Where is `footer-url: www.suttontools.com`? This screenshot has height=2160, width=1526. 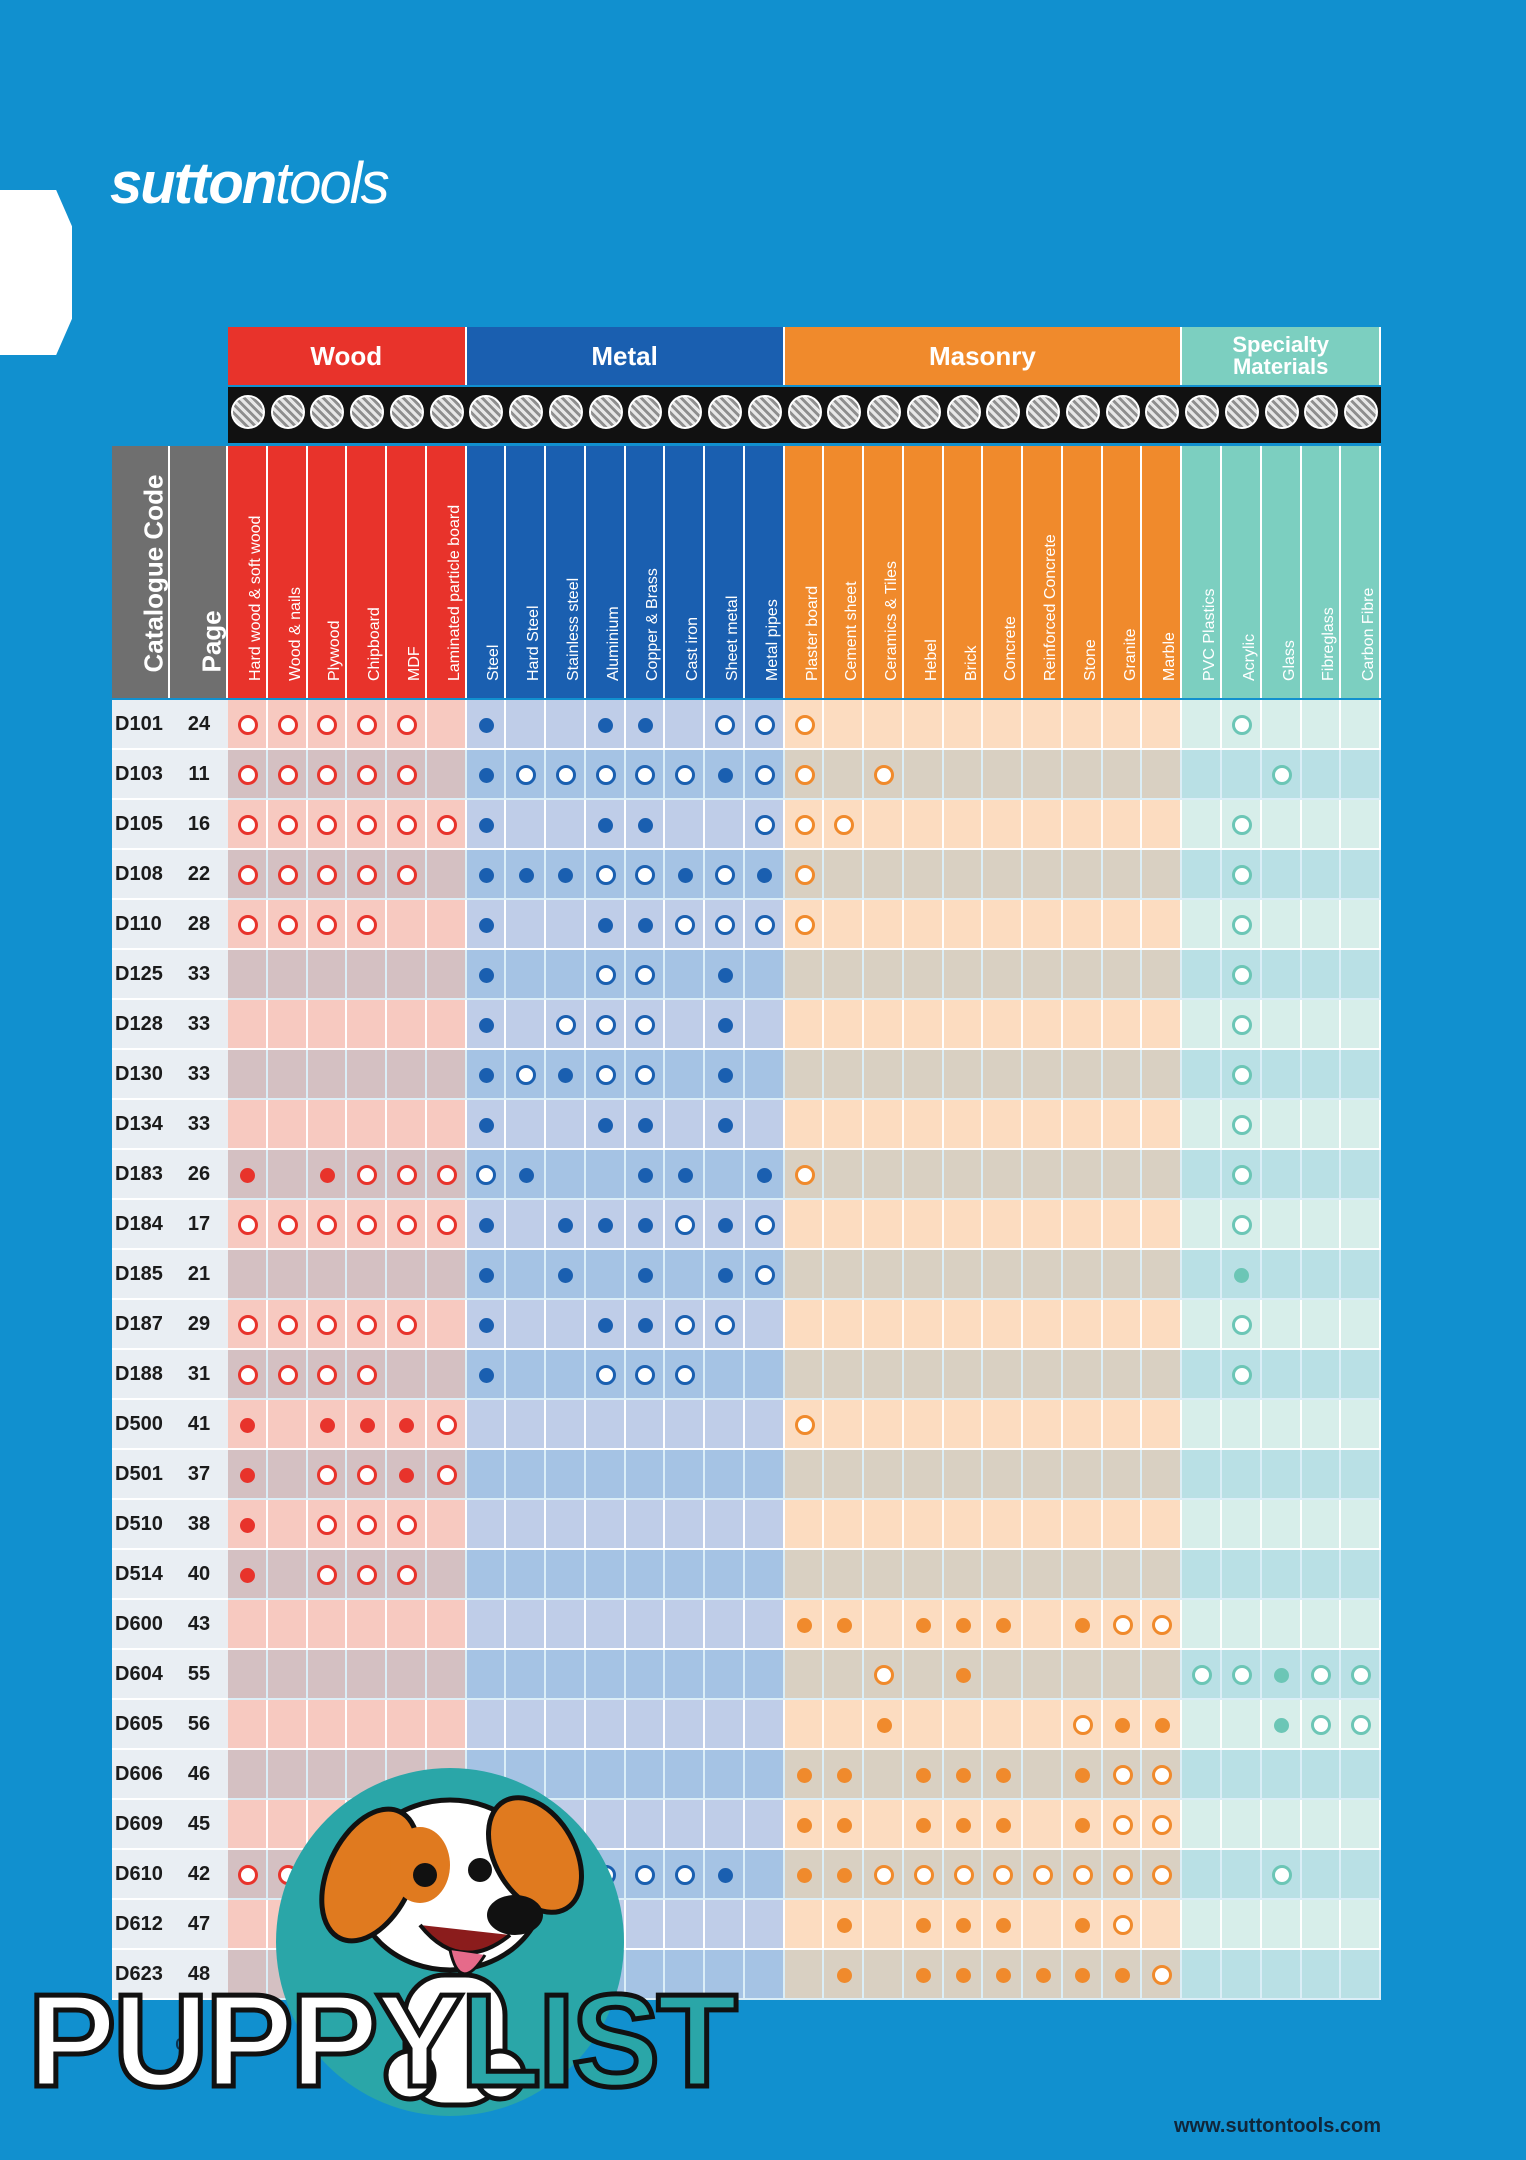 footer-url: www.suttontools.com is located at coordinates (1277, 2126).